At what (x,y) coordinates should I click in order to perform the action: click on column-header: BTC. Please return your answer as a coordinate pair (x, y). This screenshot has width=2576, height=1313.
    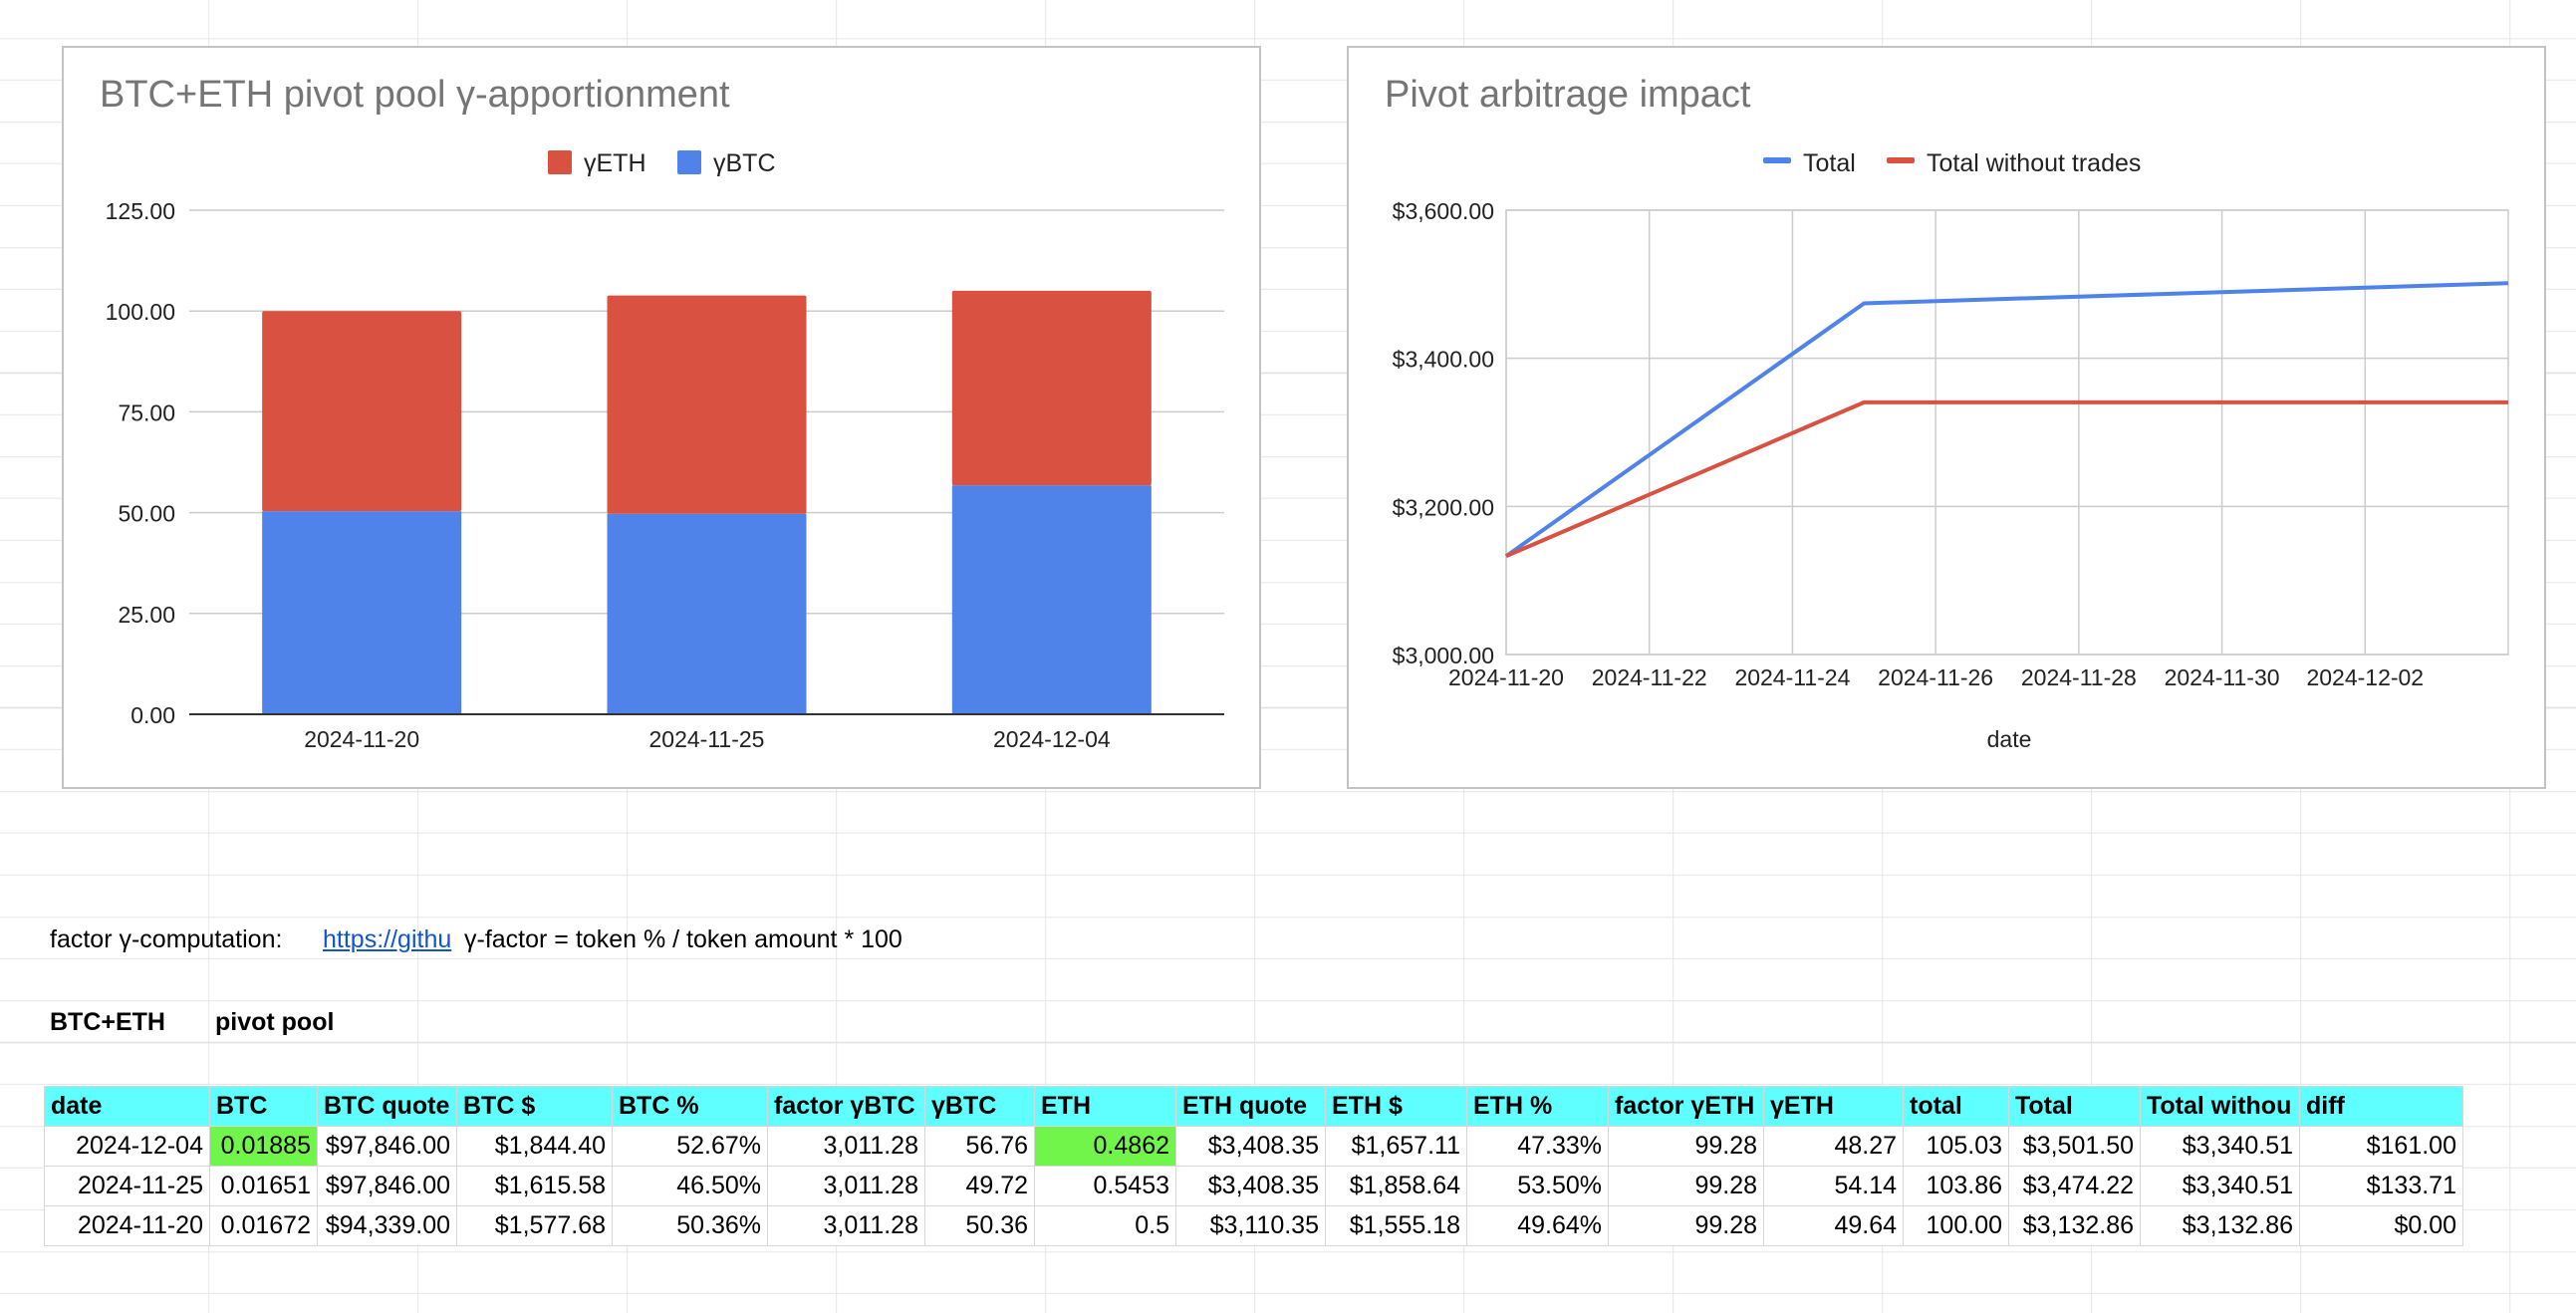
    Looking at the image, I should click on (263, 1106).